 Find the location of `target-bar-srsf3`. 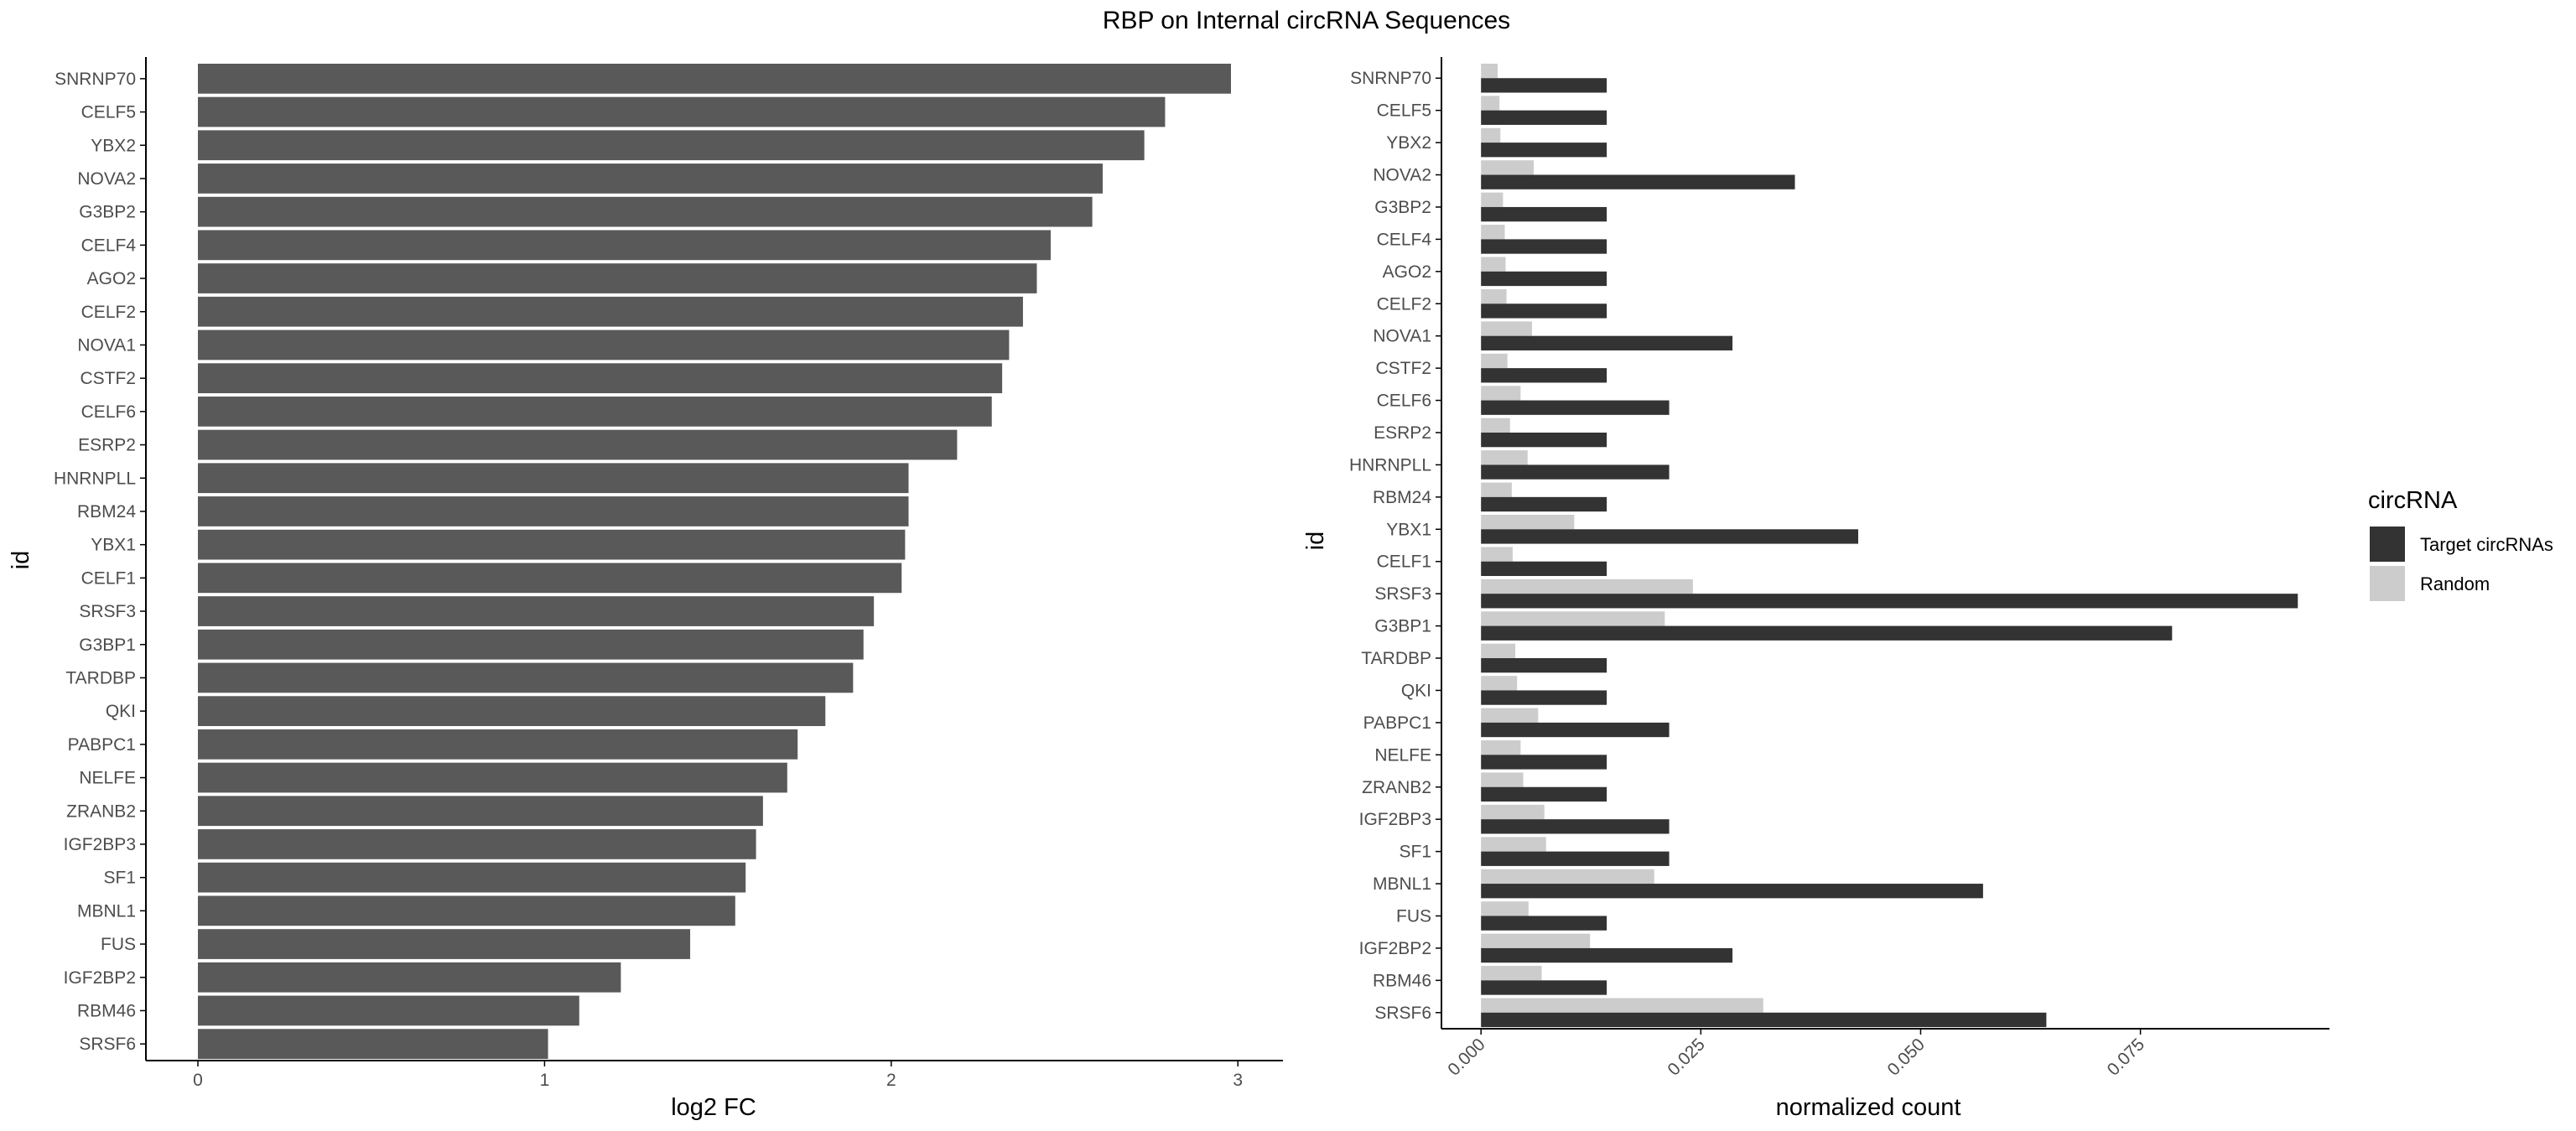

target-bar-srsf3 is located at coordinates (1889, 601).